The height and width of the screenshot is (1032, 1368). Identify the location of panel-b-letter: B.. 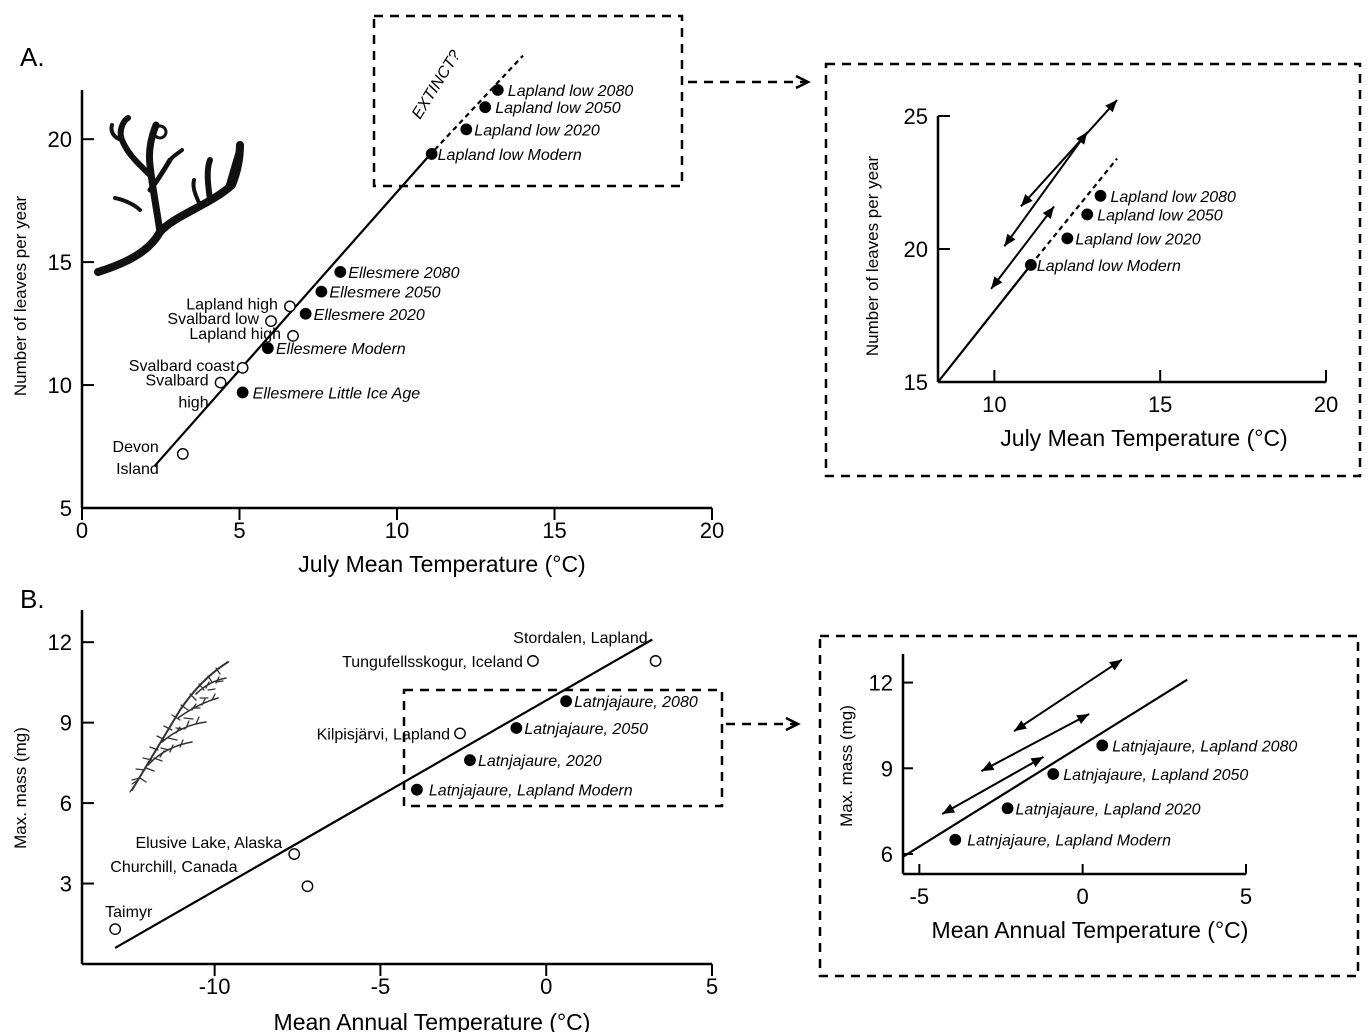
(32, 599).